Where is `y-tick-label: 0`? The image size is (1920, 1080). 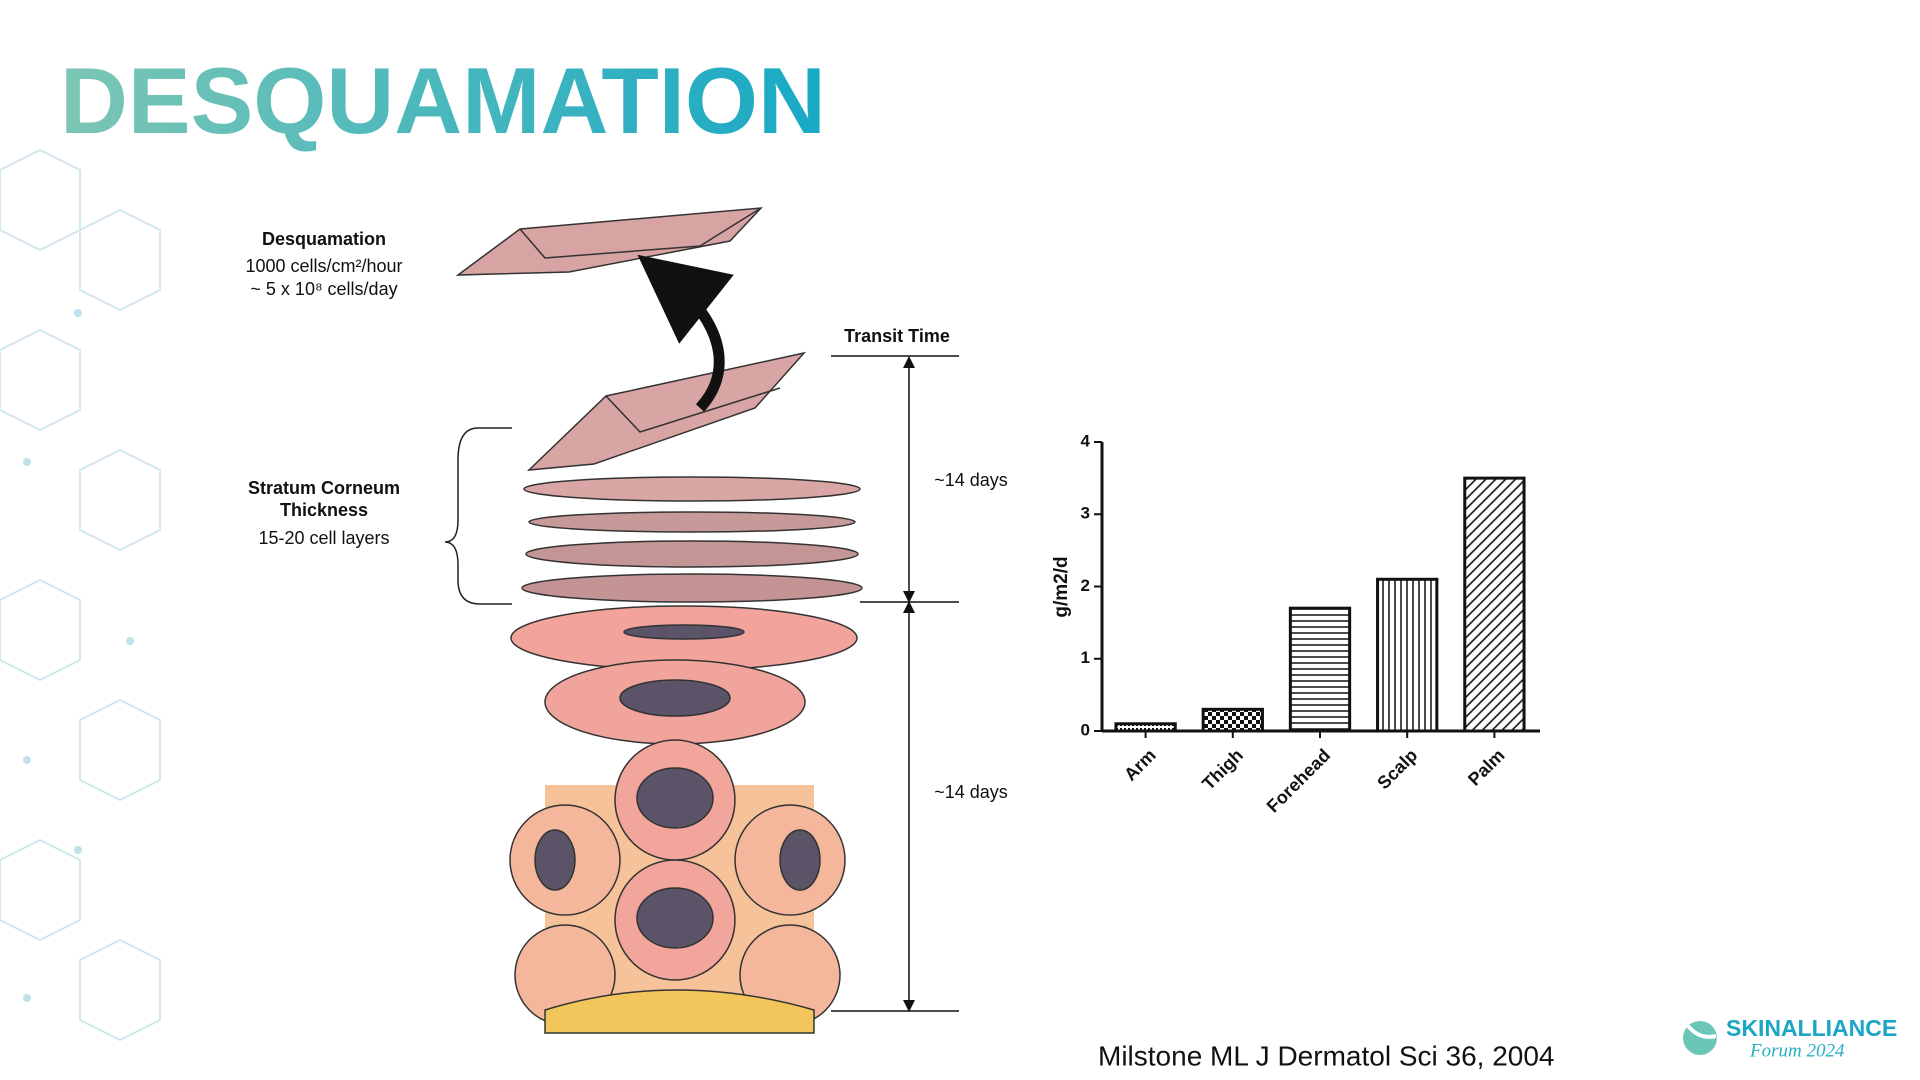
y-tick-label: 0 is located at coordinates (1085, 729).